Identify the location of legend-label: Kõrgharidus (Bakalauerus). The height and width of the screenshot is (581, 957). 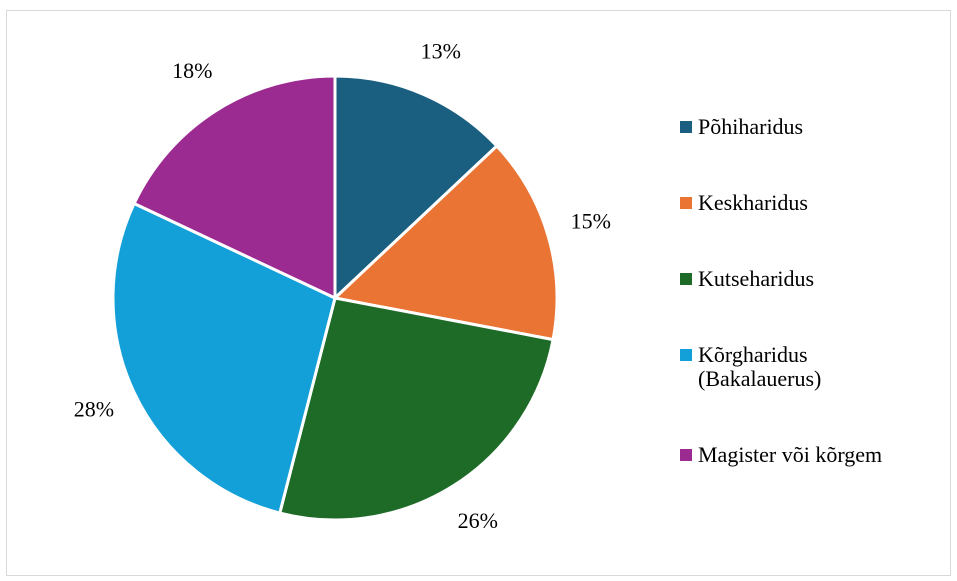
(760, 366).